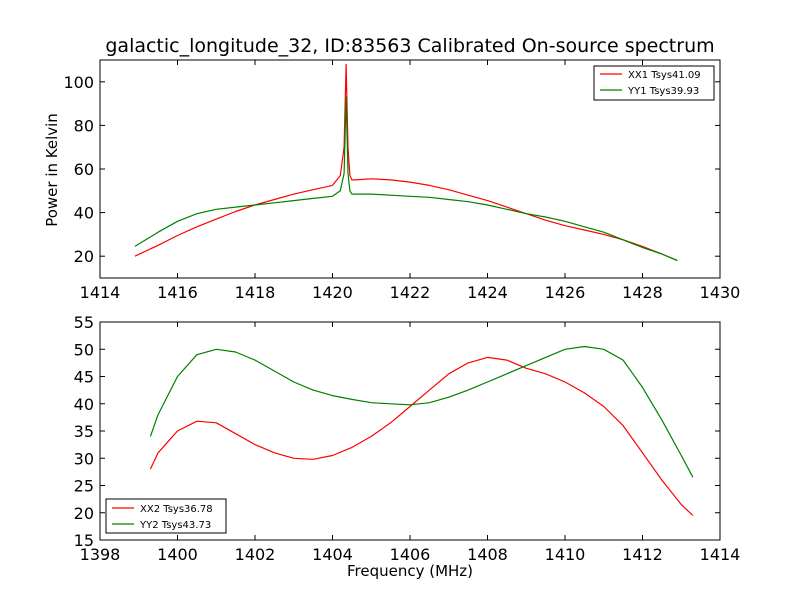  I want to click on bottom-x-tick-label: 1400, so click(177, 554).